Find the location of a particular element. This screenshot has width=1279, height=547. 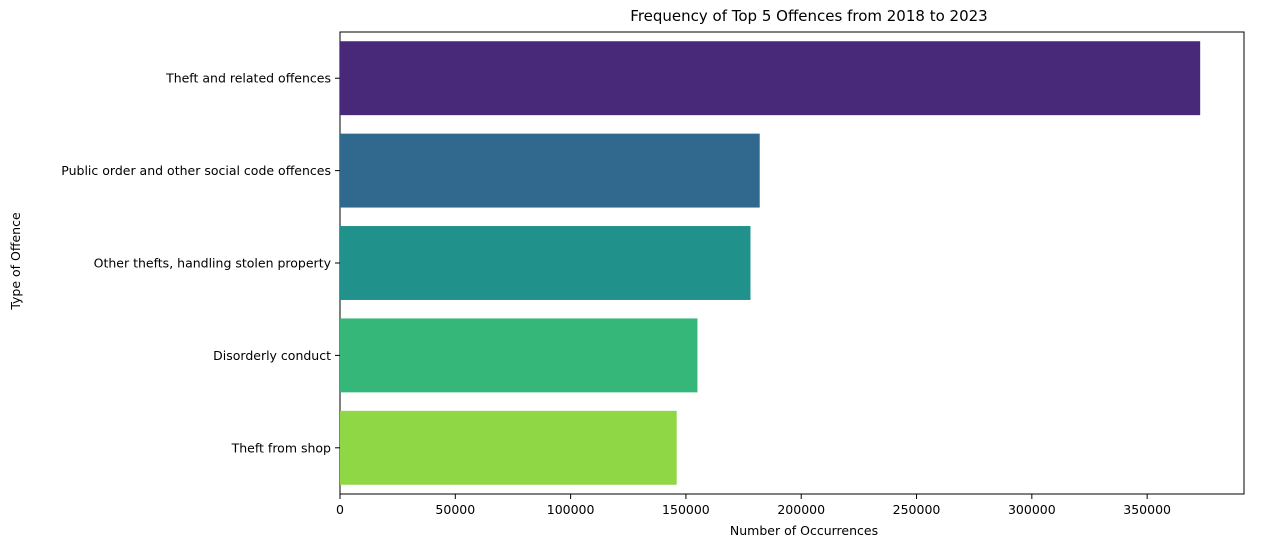

x-tick-label: 0 is located at coordinates (340, 509).